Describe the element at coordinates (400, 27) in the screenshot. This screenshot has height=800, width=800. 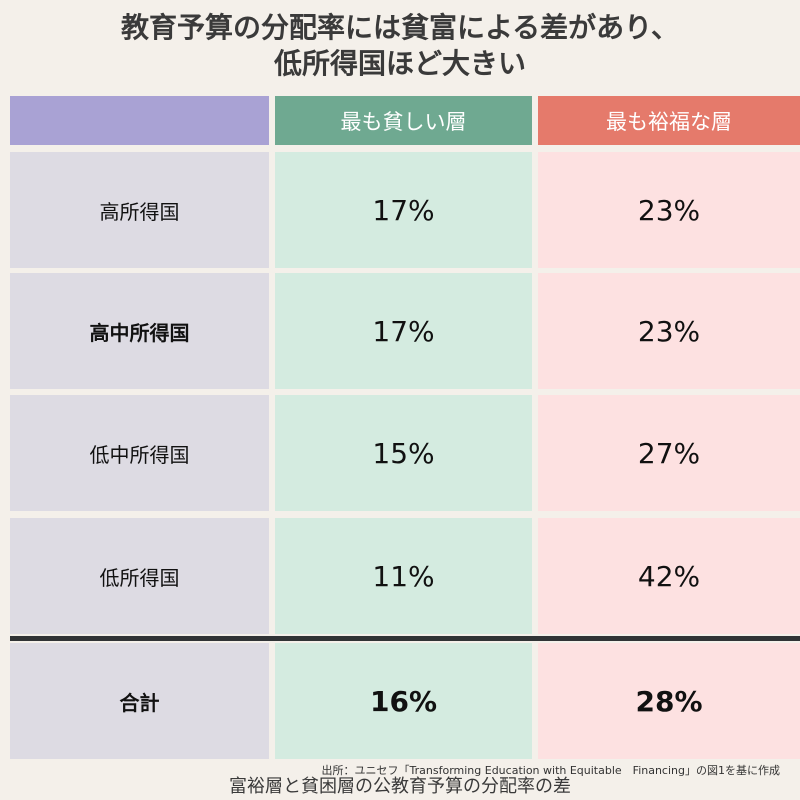
I see `title-line-1: 教育予算の分配率には貧富による差があり、` at that location.